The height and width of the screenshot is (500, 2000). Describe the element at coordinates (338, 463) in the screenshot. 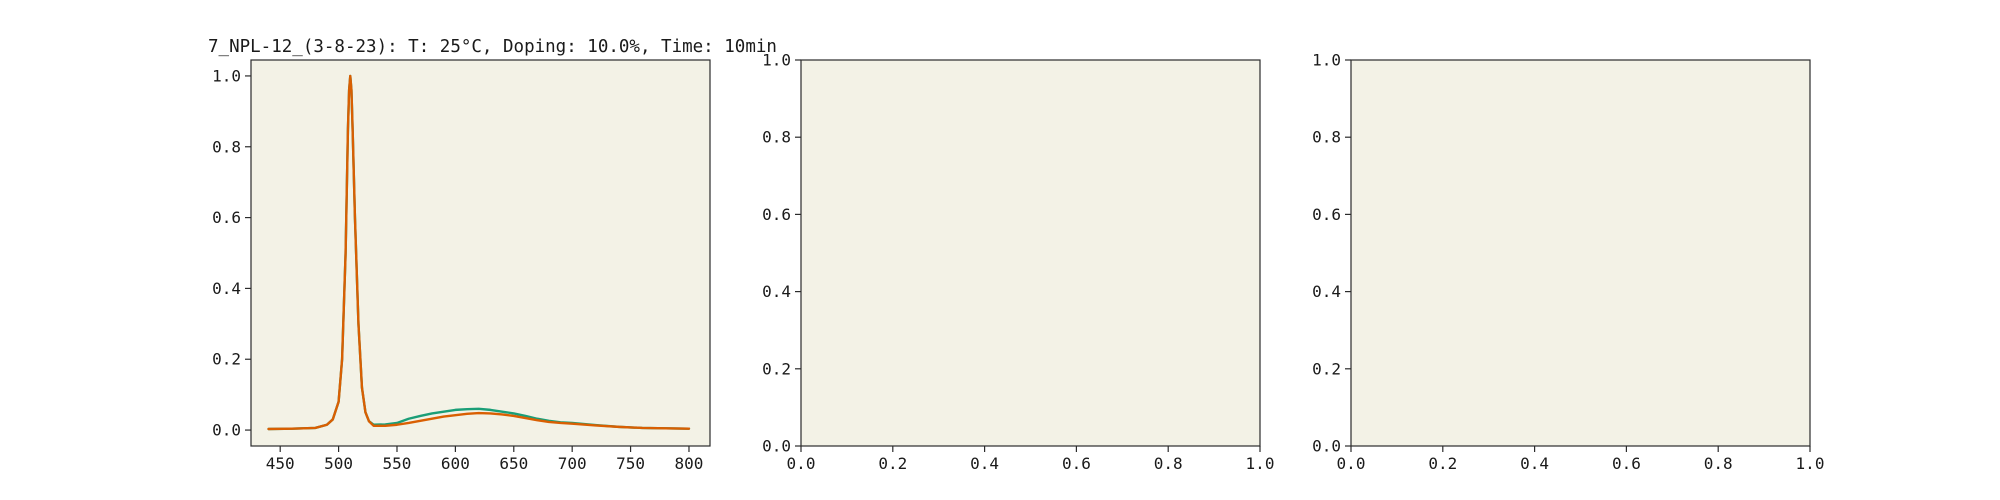

I see `x-tick-label: 500` at that location.